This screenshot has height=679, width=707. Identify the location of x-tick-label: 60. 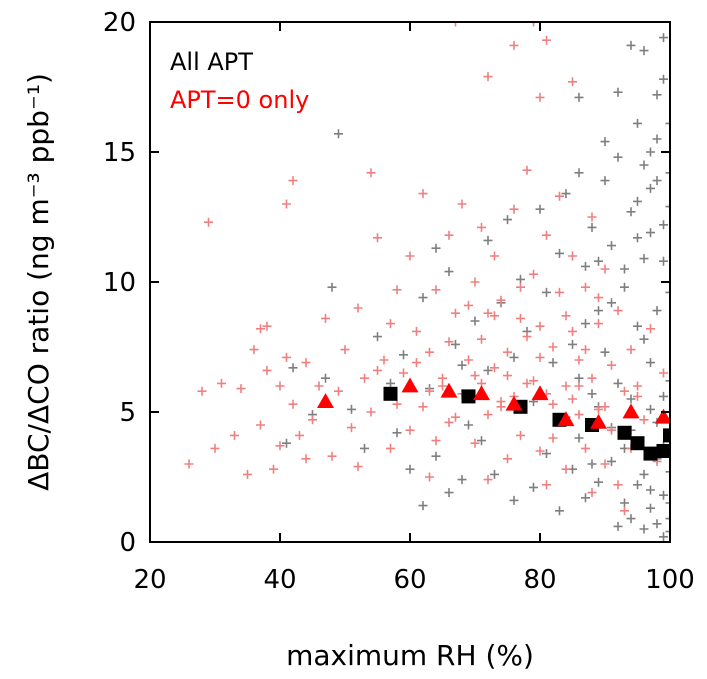
(409, 580).